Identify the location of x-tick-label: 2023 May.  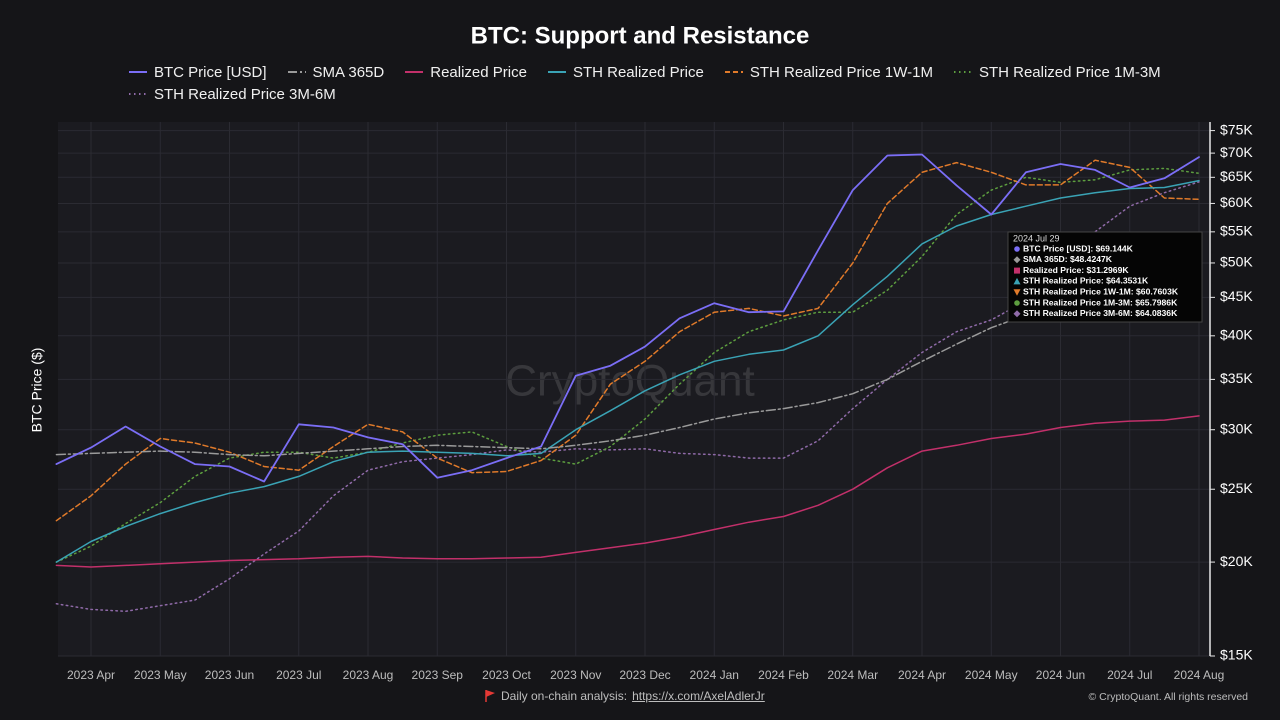
(160, 675).